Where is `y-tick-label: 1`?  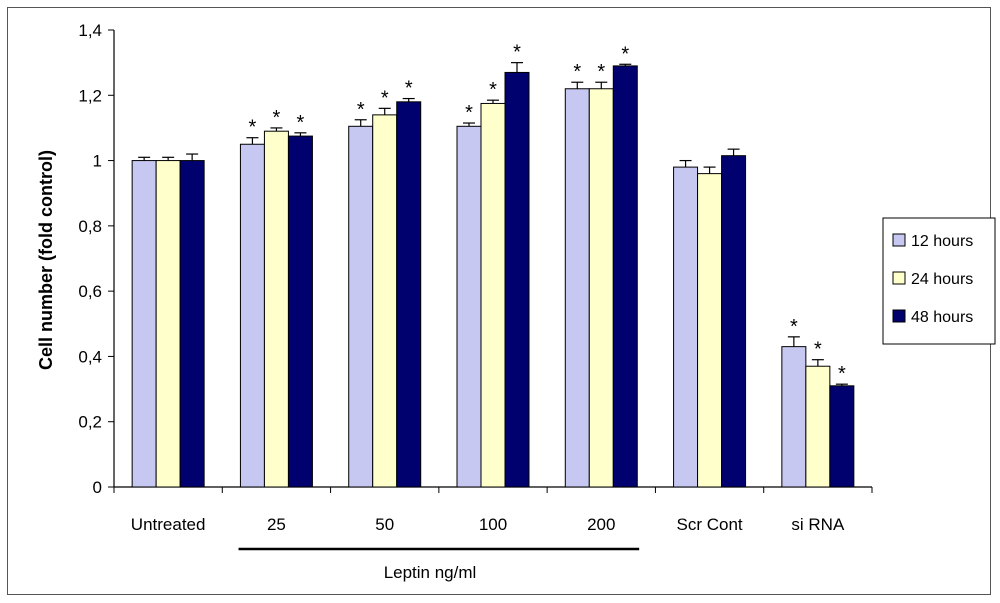
y-tick-label: 1 is located at coordinates (97, 161).